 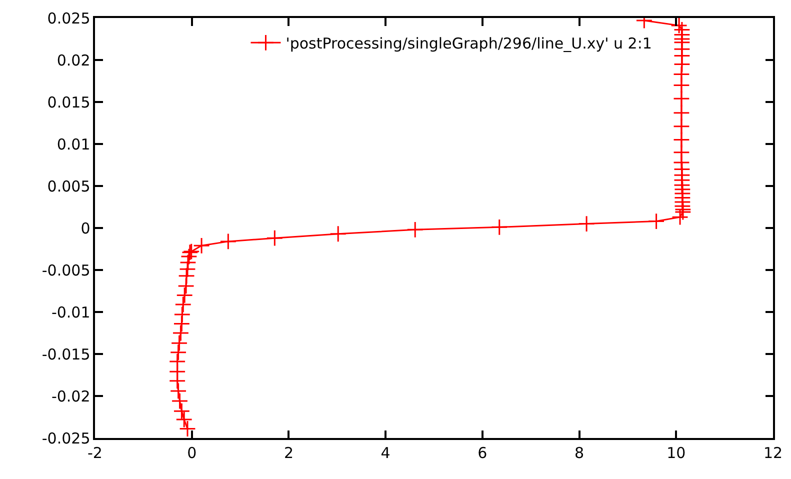 I want to click on y-tick-label: -0.005, so click(x=66, y=270).